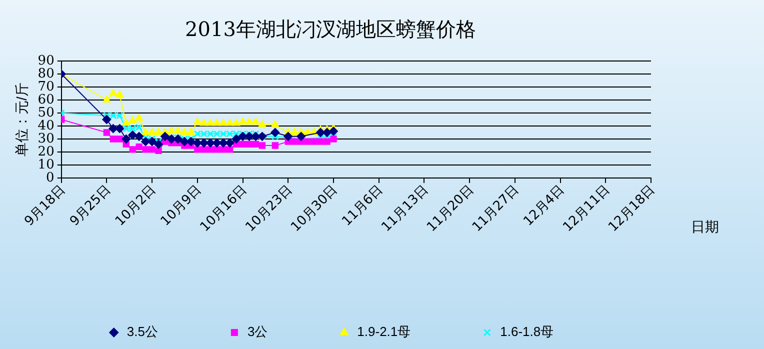  I want to click on legend-label: 1.6-1.8母, so click(527, 332).